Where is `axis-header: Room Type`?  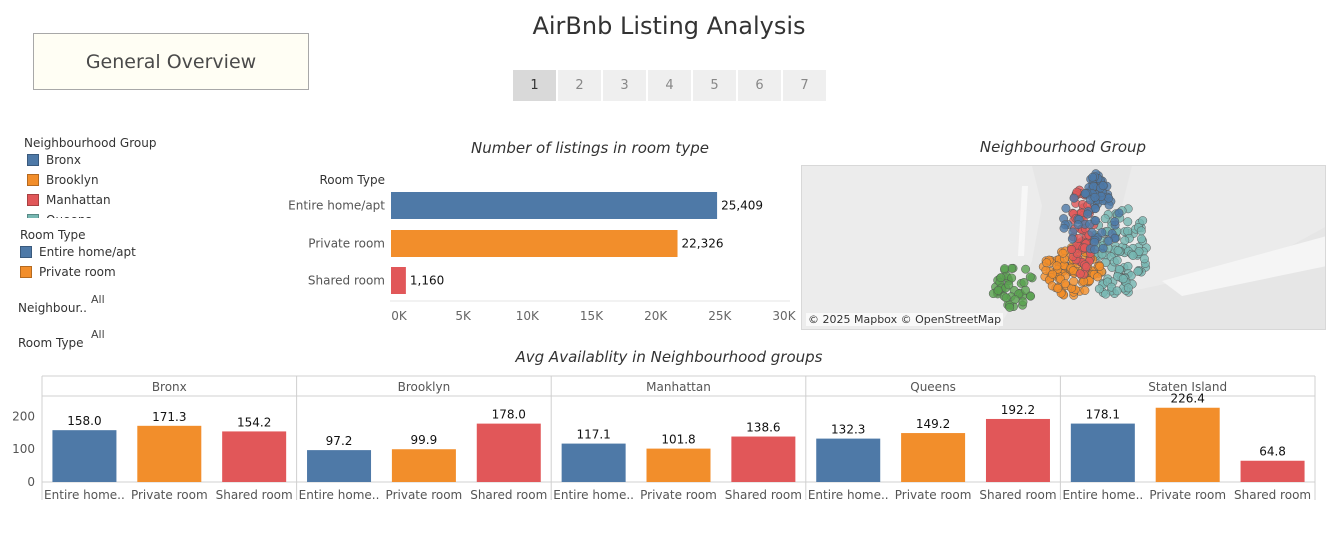 axis-header: Room Type is located at coordinates (352, 180).